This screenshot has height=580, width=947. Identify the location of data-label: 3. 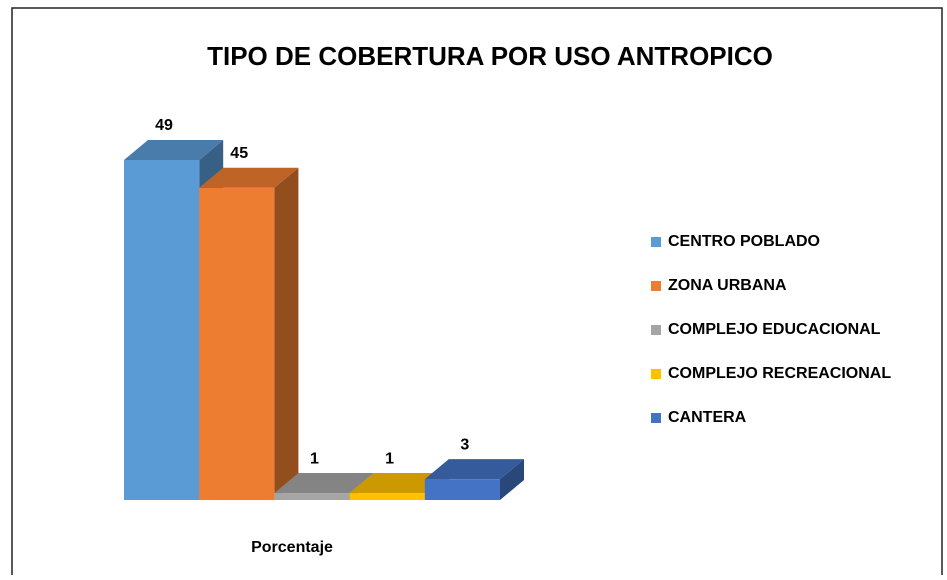
(464, 444).